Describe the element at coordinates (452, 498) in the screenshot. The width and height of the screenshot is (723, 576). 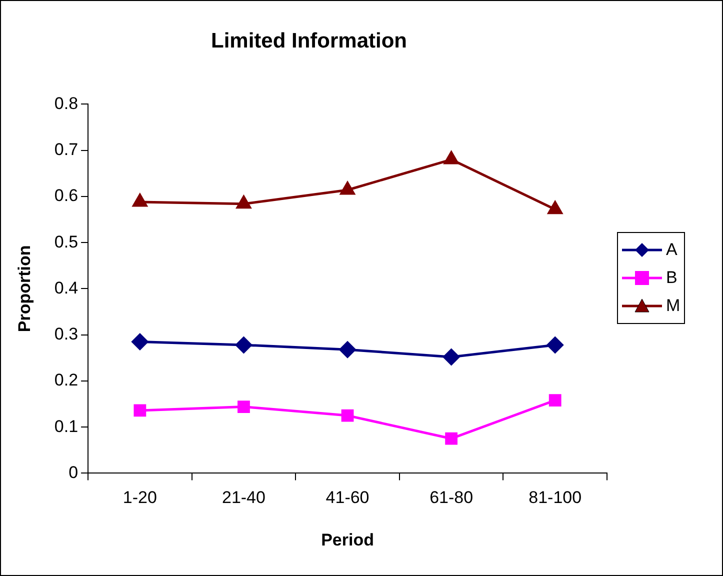
I see `x-tick-label: 61-80` at that location.